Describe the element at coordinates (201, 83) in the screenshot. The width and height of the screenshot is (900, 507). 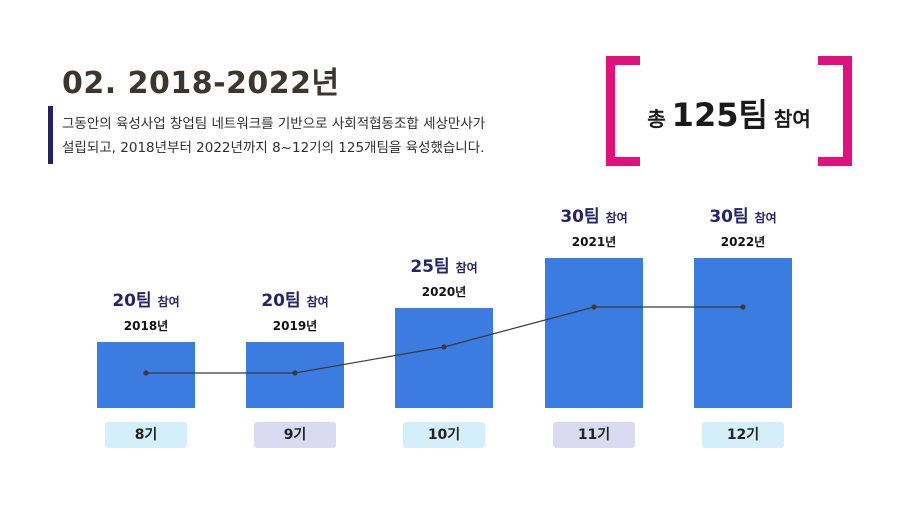
I see `page-title: 02. 2018-2022년` at that location.